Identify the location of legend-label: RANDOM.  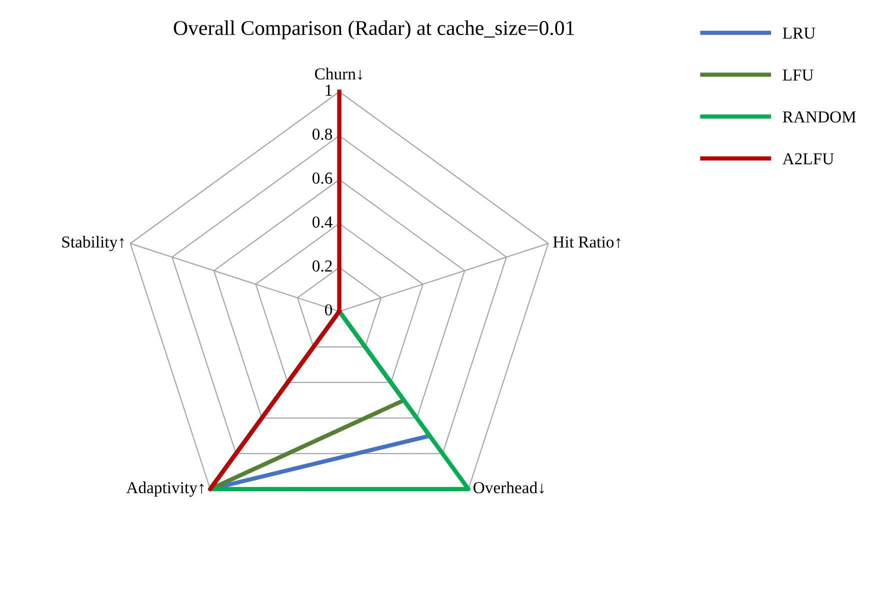
(819, 117).